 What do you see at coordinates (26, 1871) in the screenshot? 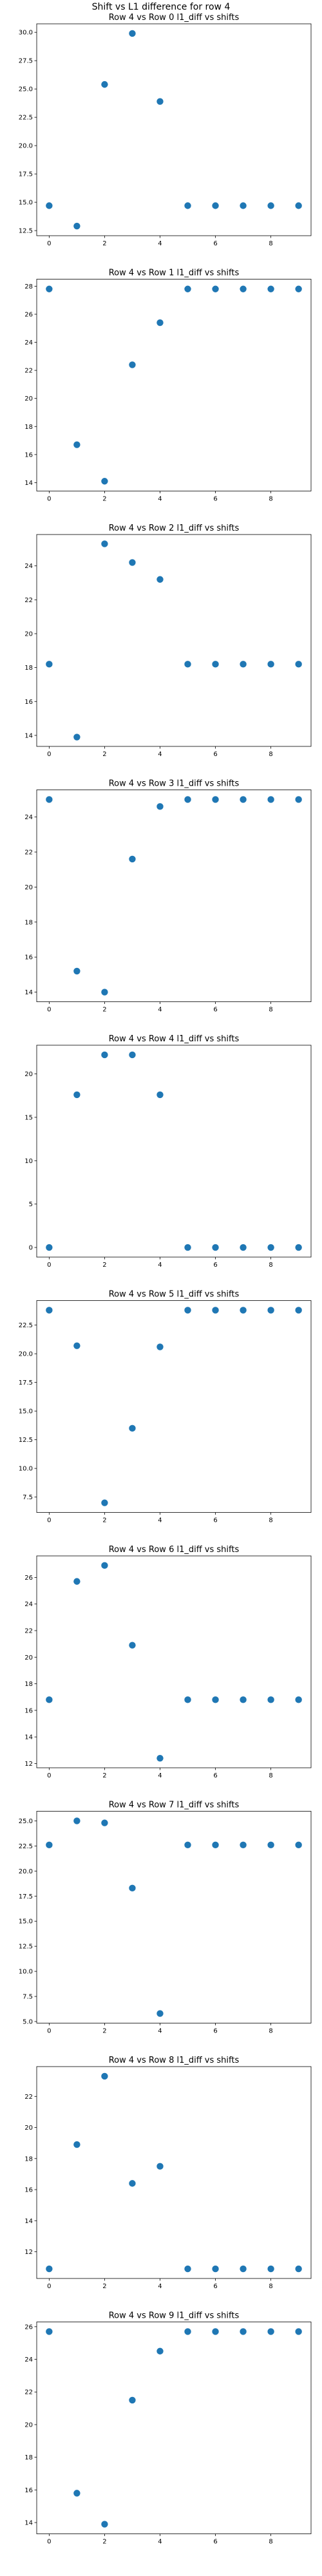
I see `y-tick-label: 20.0` at bounding box center [26, 1871].